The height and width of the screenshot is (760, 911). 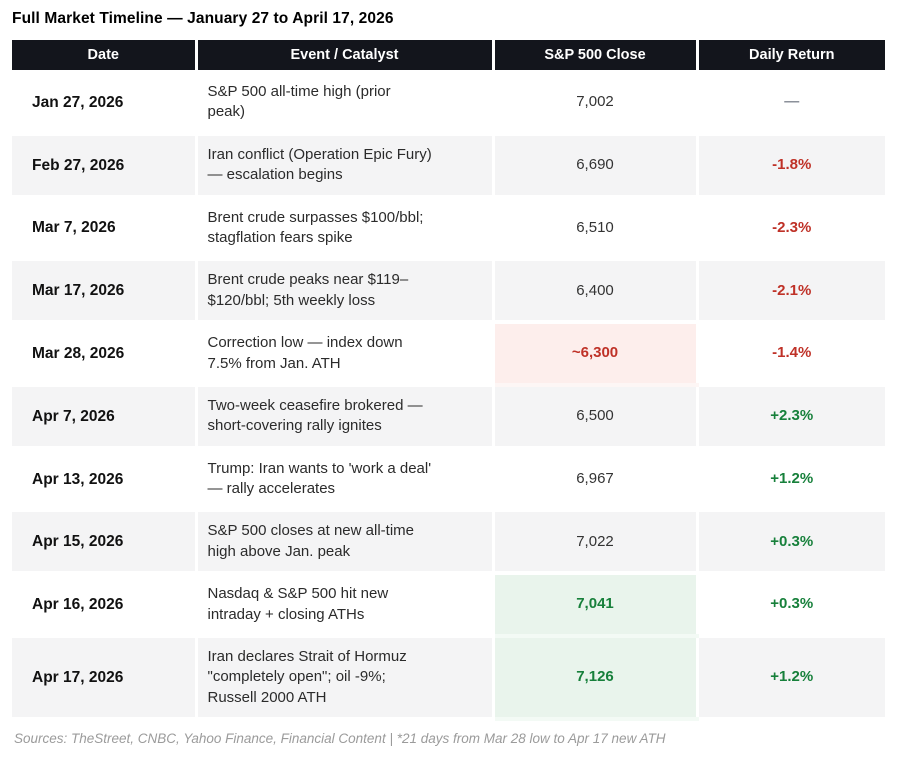 I want to click on close-cell: 6,510, so click(x=596, y=229).